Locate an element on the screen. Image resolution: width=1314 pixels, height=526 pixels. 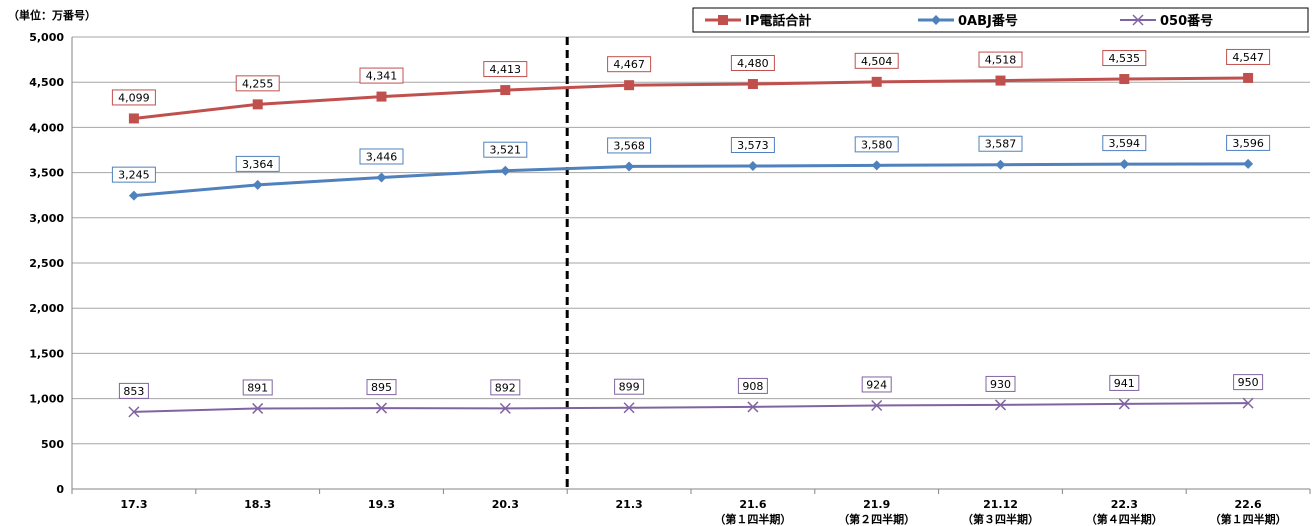
x-tick-label: 21.12 is located at coordinates (1000, 504).